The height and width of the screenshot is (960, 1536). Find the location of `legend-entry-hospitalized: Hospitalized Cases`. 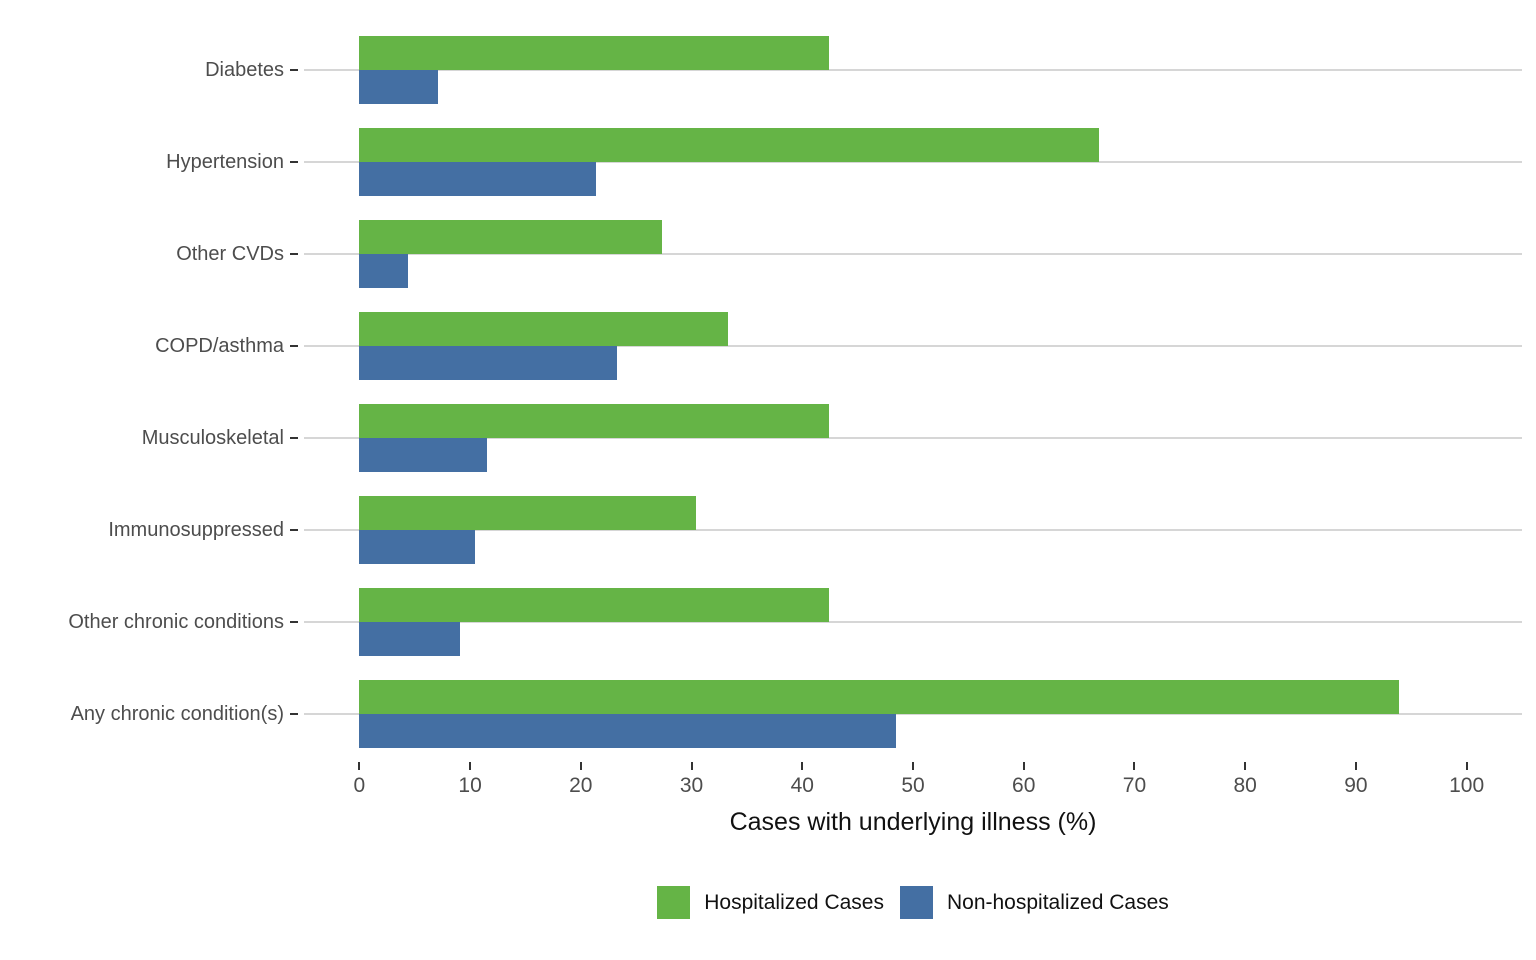

legend-entry-hospitalized: Hospitalized Cases is located at coordinates (770, 902).